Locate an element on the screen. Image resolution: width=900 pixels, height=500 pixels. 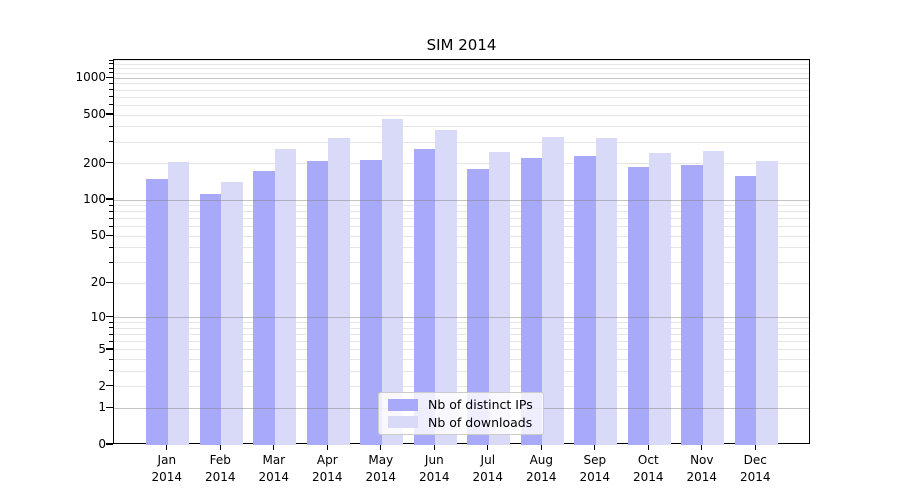
x-tick-may is located at coordinates (381, 447).